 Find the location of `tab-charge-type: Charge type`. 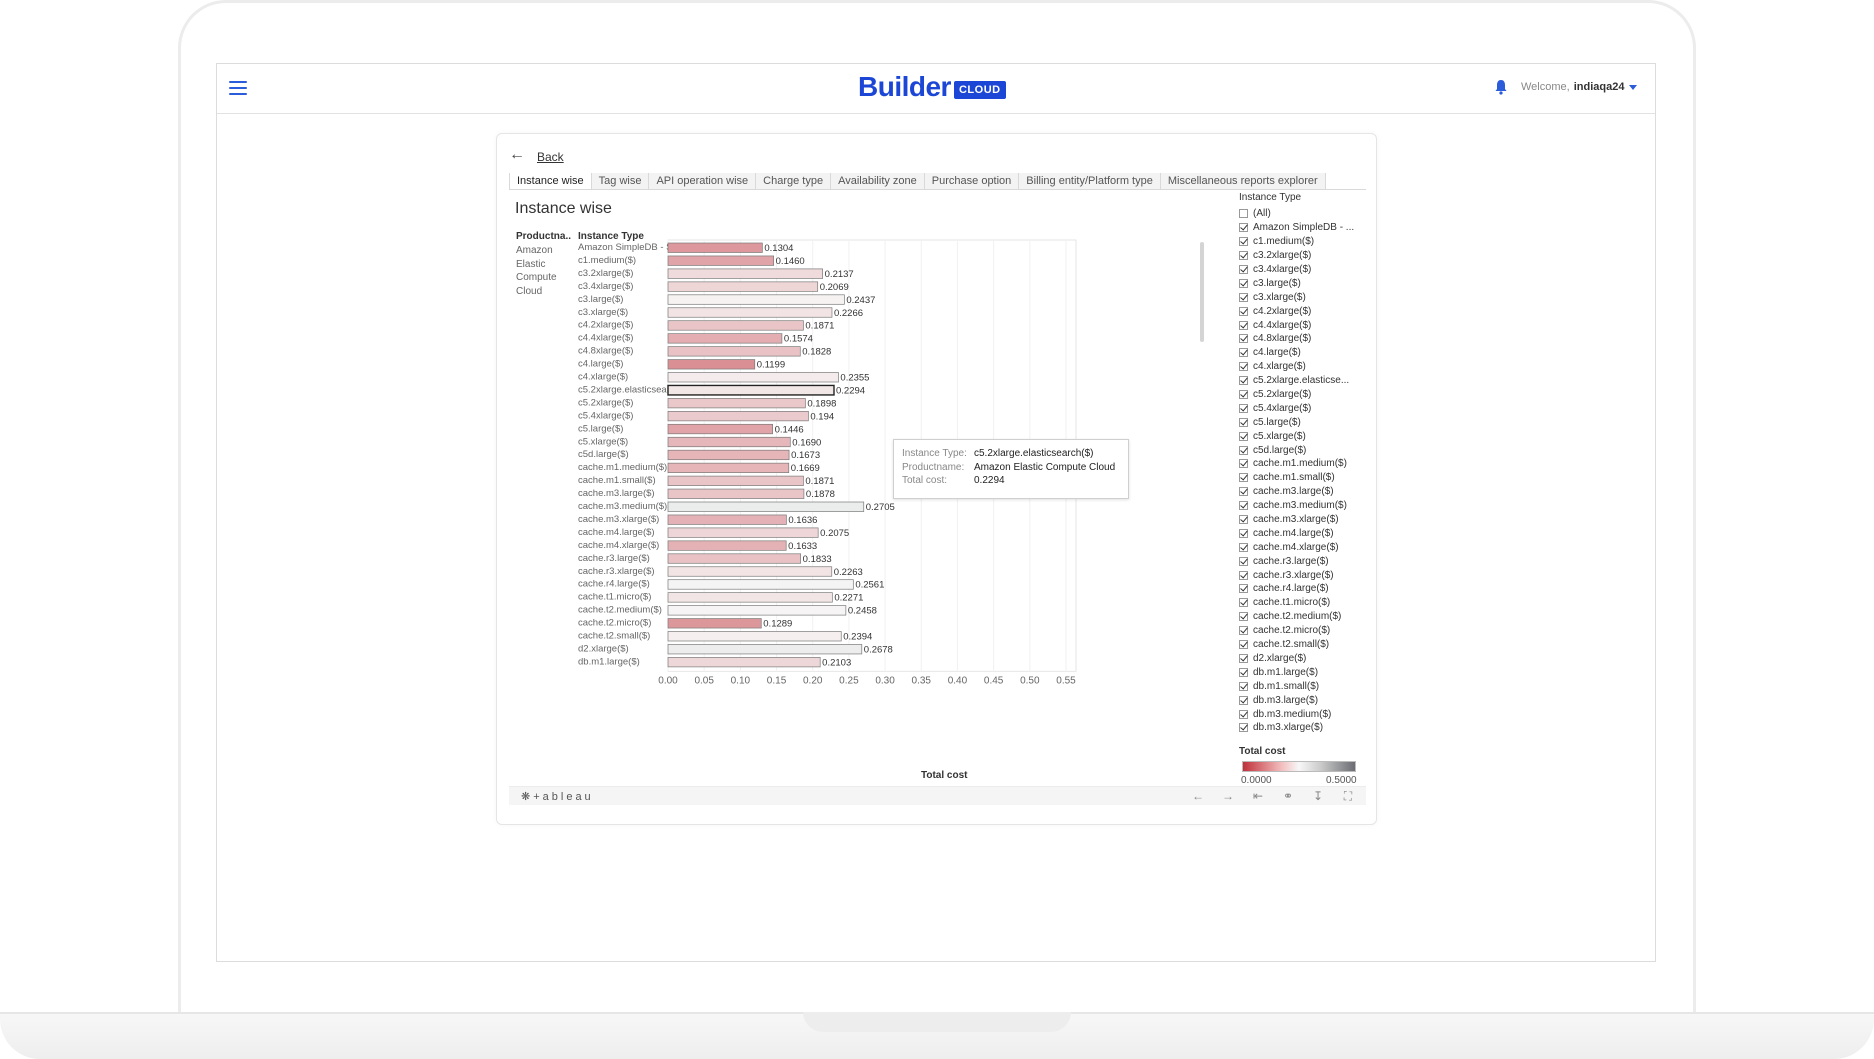

tab-charge-type: Charge type is located at coordinates (794, 181).